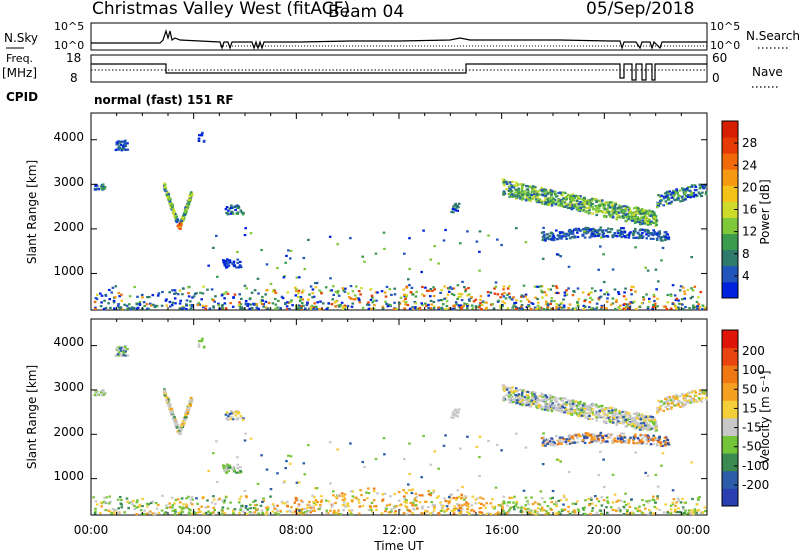 The width and height of the screenshot is (800, 554). I want to click on power-ytick-1000: 1000, so click(68, 271).